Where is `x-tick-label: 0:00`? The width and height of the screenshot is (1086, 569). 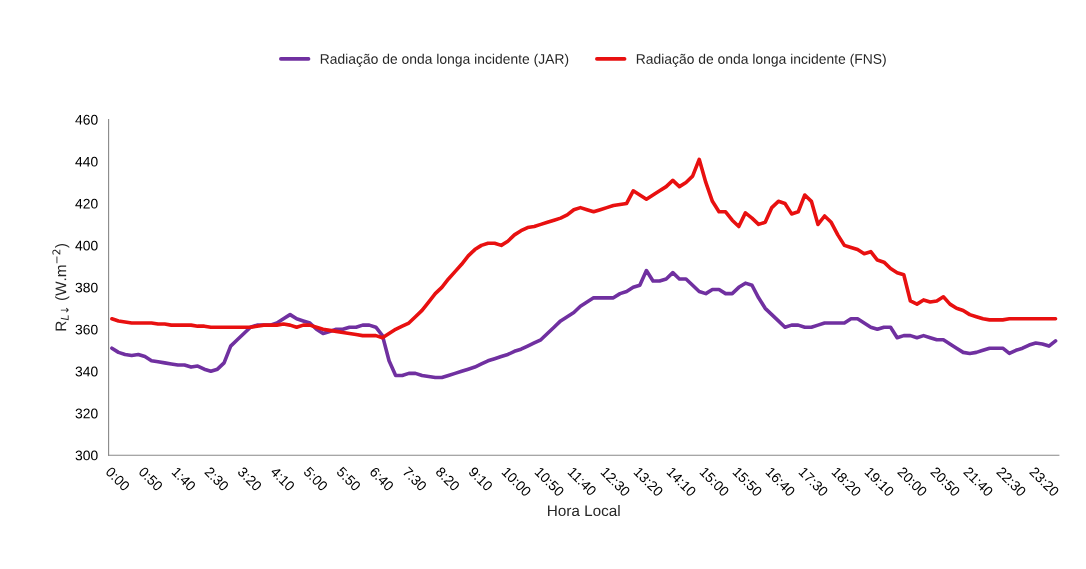
x-tick-label: 0:00 is located at coordinates (118, 479).